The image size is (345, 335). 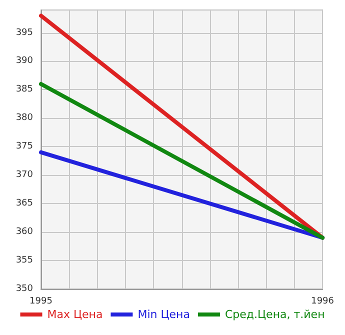 I want to click on y-tick-label: 380, so click(x=25, y=118).